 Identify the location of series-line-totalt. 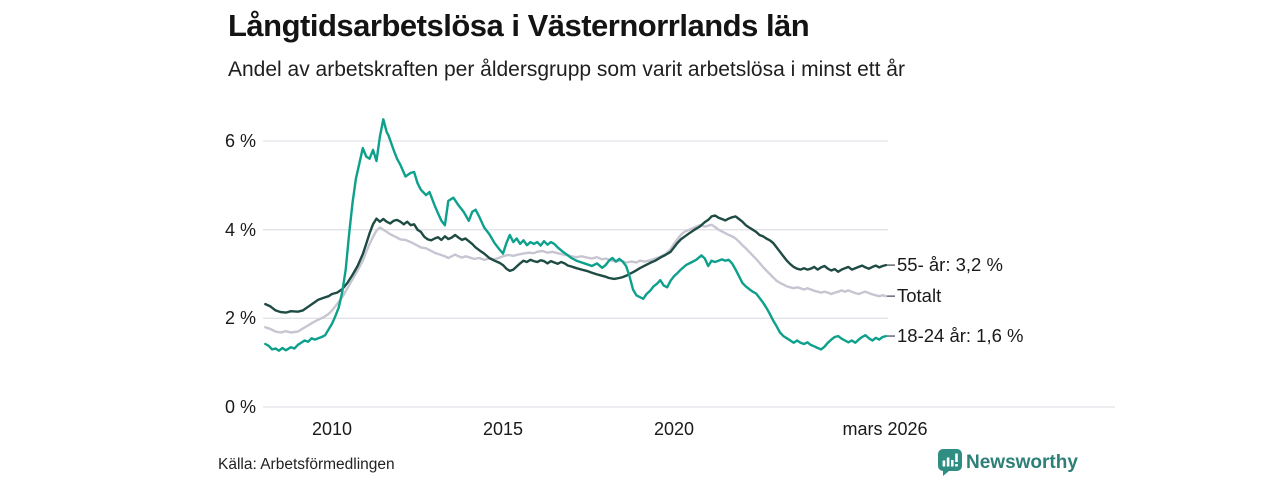
(576, 278).